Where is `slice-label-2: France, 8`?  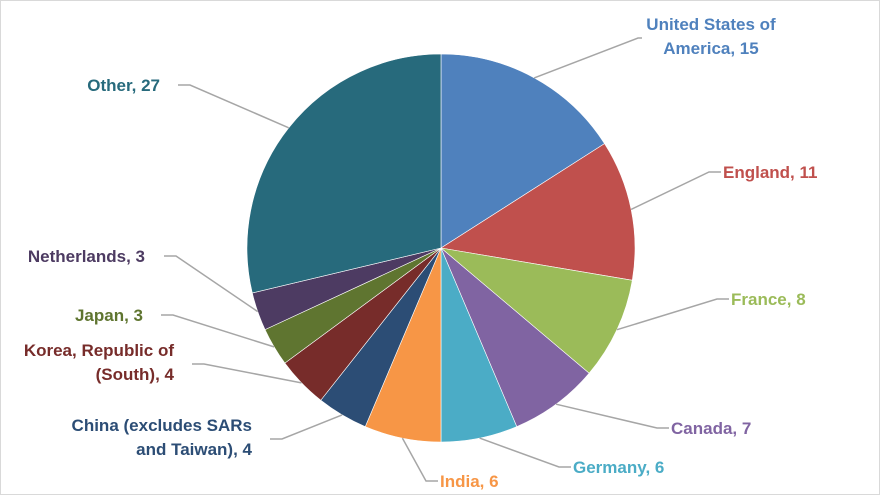 slice-label-2: France, 8 is located at coordinates (768, 299).